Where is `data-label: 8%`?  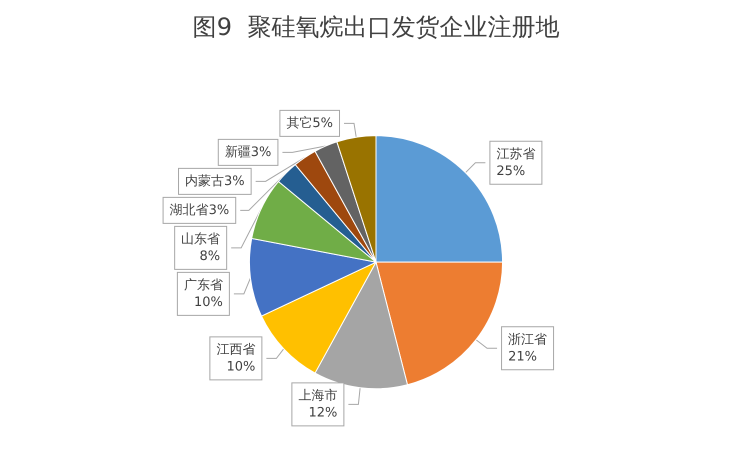 data-label: 8% is located at coordinates (210, 256).